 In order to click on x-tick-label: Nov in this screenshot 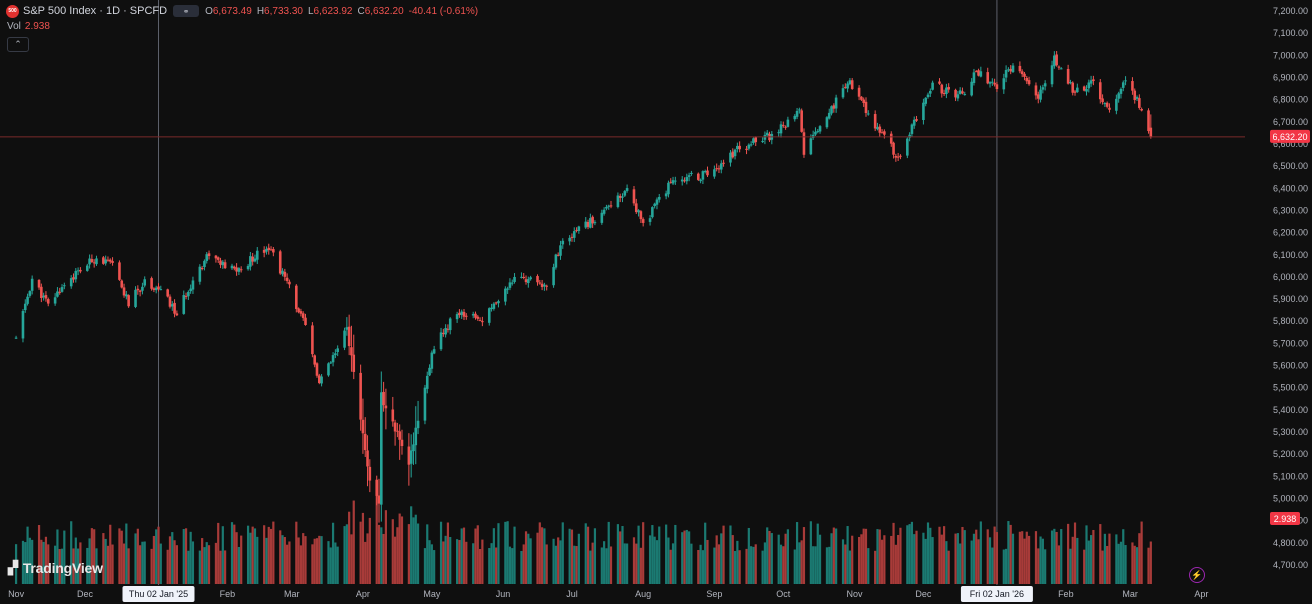, I will do `click(854, 594)`.